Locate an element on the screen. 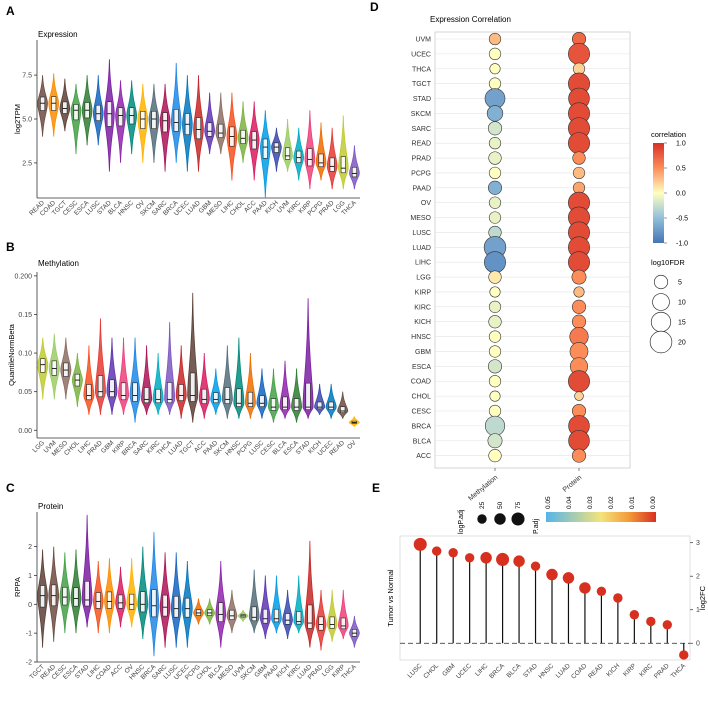  x-tick-label: THCA is located at coordinates (679, 671).